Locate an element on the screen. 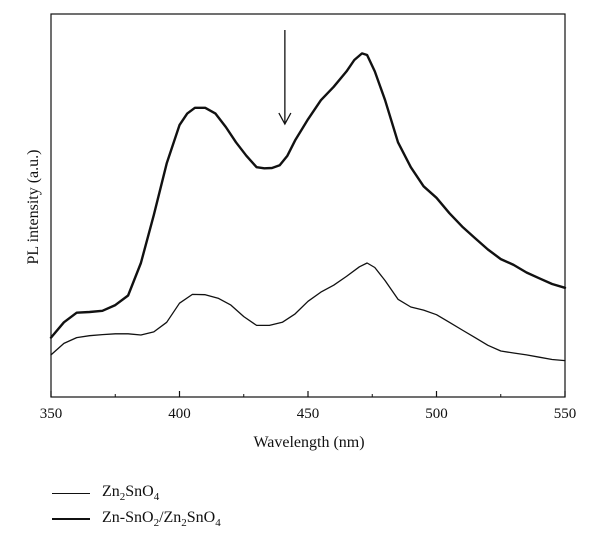  x-tick-label: 350 is located at coordinates (51, 414).